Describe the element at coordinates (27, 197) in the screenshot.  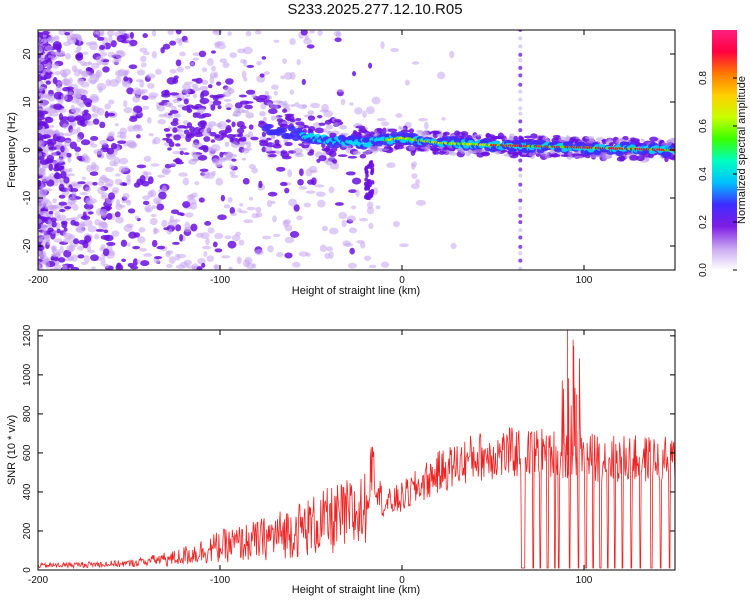
I see `spectrogram-y-tick-label: -10` at that location.